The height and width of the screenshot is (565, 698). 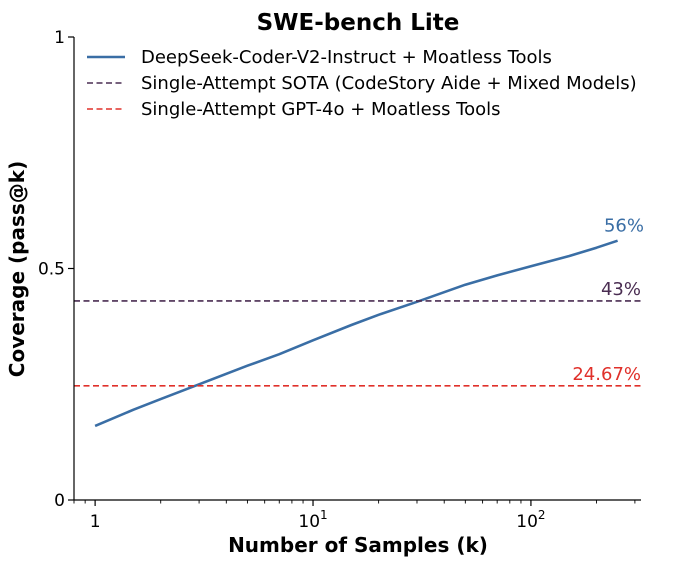 I want to click on y-tick-label: 1, so click(x=59, y=38).